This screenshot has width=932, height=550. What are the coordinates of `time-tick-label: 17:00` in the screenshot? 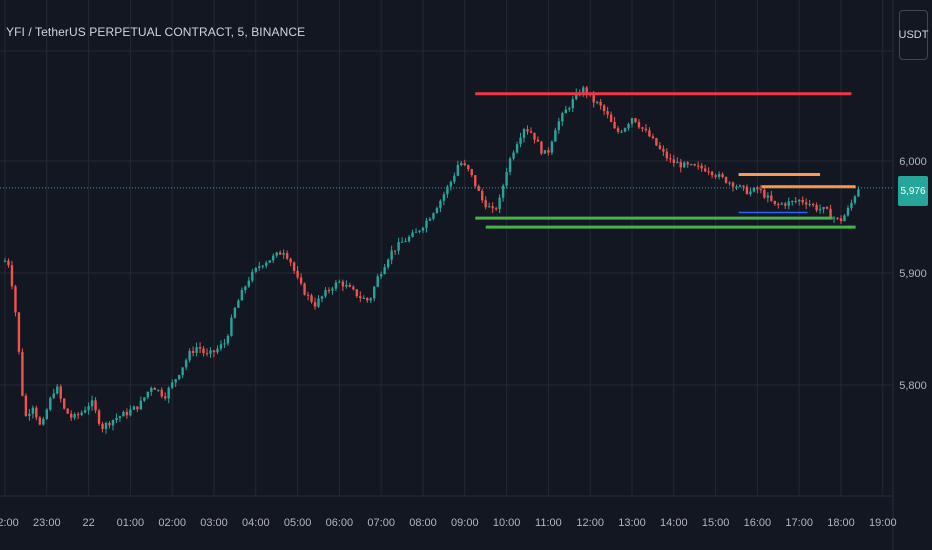 It's located at (799, 523).